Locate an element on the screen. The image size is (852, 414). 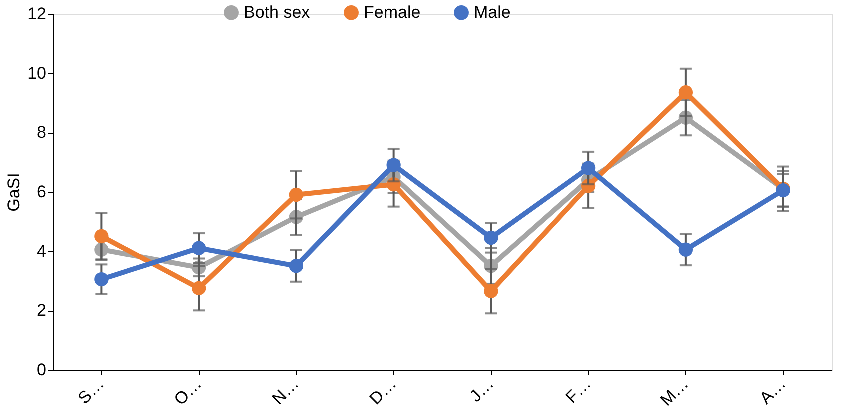
y-tick-label: 10 is located at coordinates (37, 73).